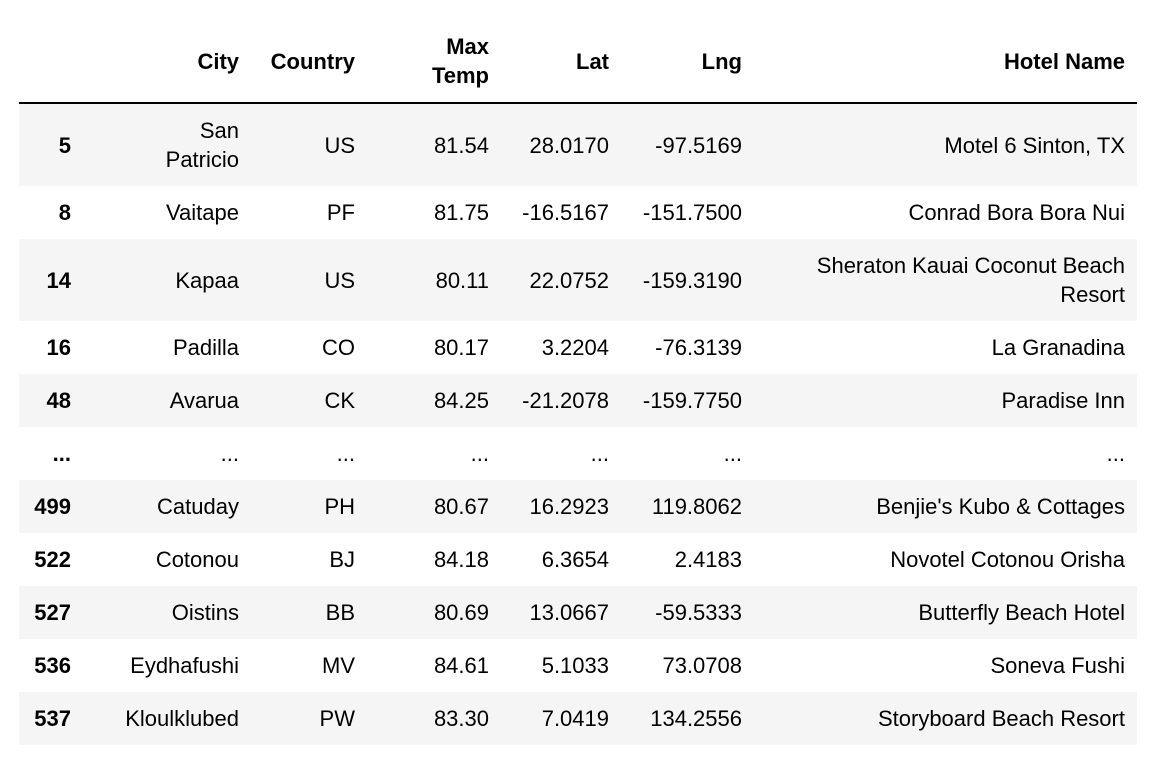  Describe the element at coordinates (207, 280) in the screenshot. I see `cell-city: Kapaa` at that location.